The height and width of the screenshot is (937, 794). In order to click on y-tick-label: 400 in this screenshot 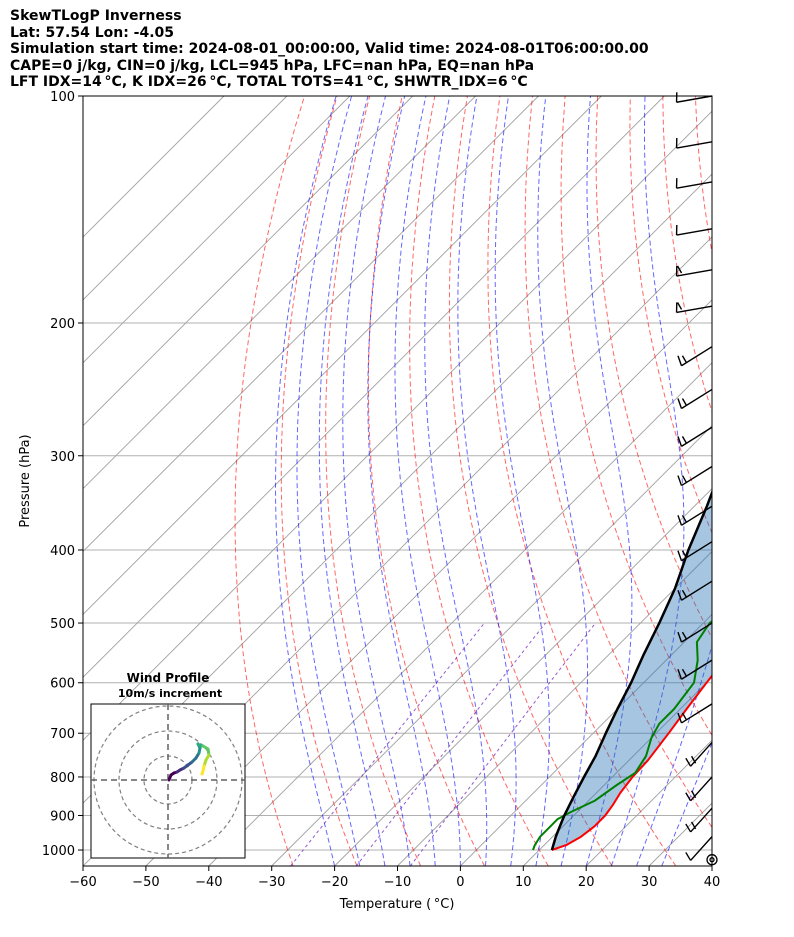, I will do `click(62, 551)`.